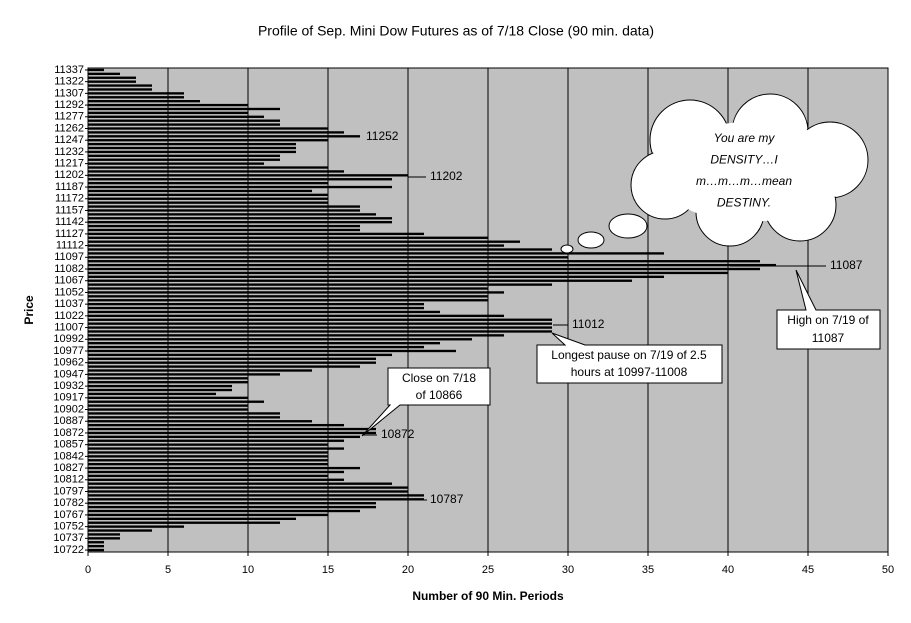 This screenshot has width=911, height=623. I want to click on y-tick-label: 11292, so click(69, 105).